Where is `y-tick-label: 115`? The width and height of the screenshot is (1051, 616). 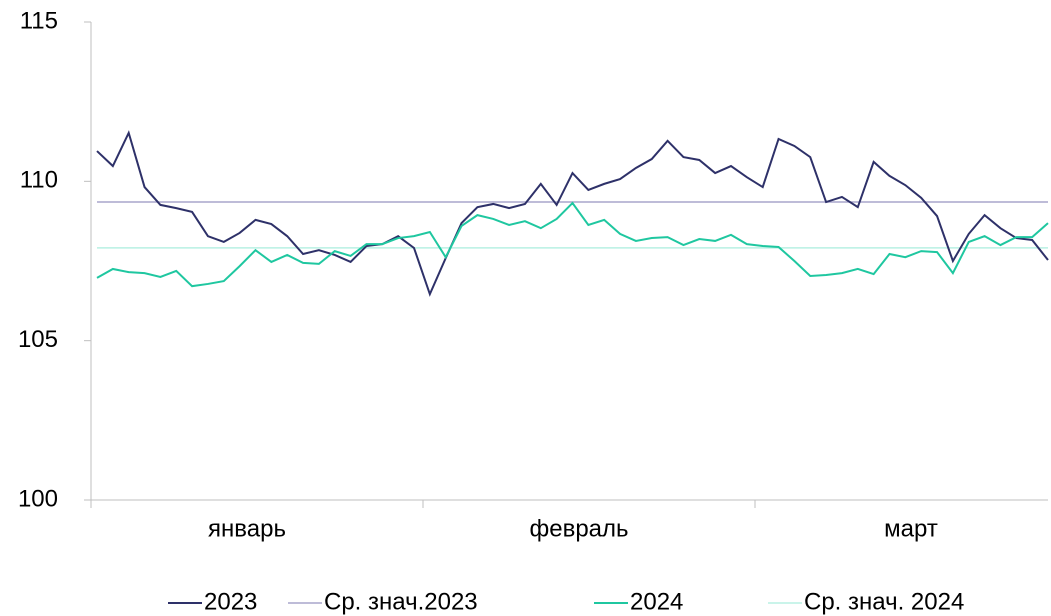 y-tick-label: 115 is located at coordinates (39, 20).